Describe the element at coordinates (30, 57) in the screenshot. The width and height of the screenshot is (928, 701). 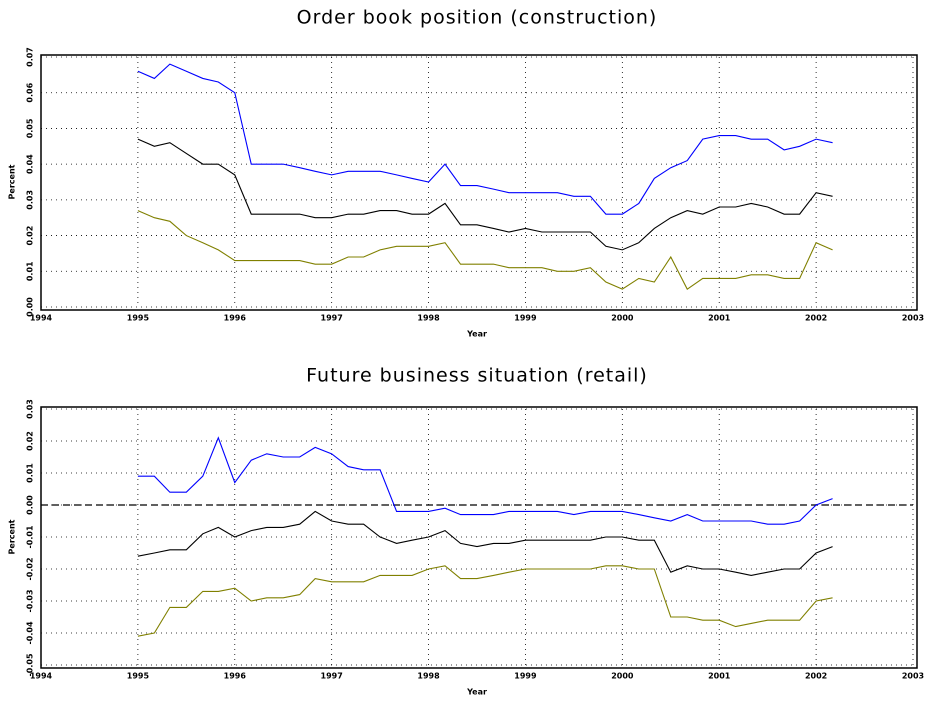
I see `y-tick-label: 0.07` at that location.